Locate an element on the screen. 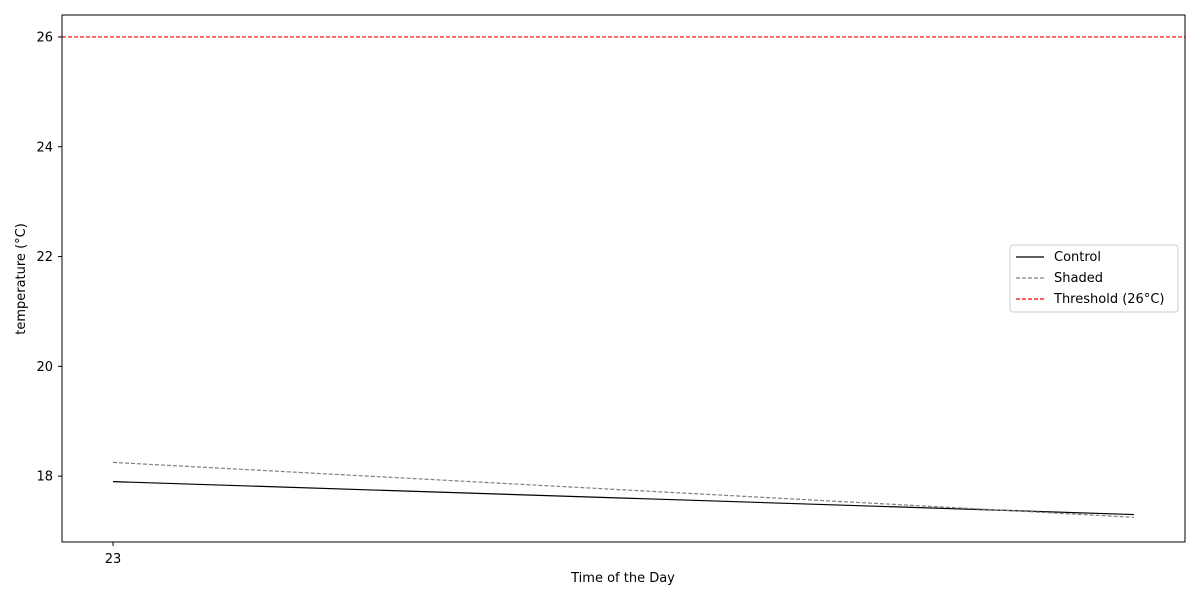 This screenshot has height=600, width=1200. y-axis-ticks: 18 20 22 24 26 is located at coordinates (49, 257).